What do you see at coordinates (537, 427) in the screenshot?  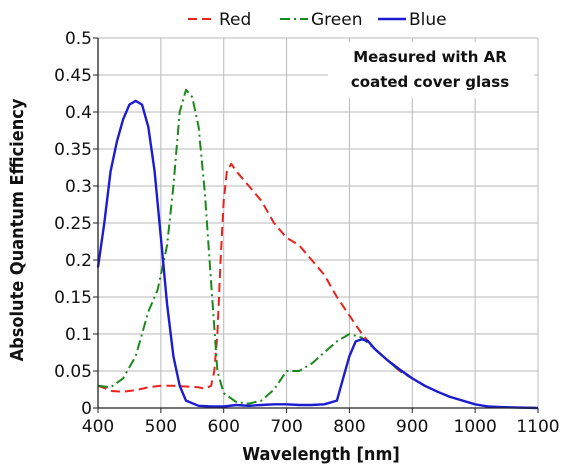 I see `x-tick-label: 1100` at bounding box center [537, 427].